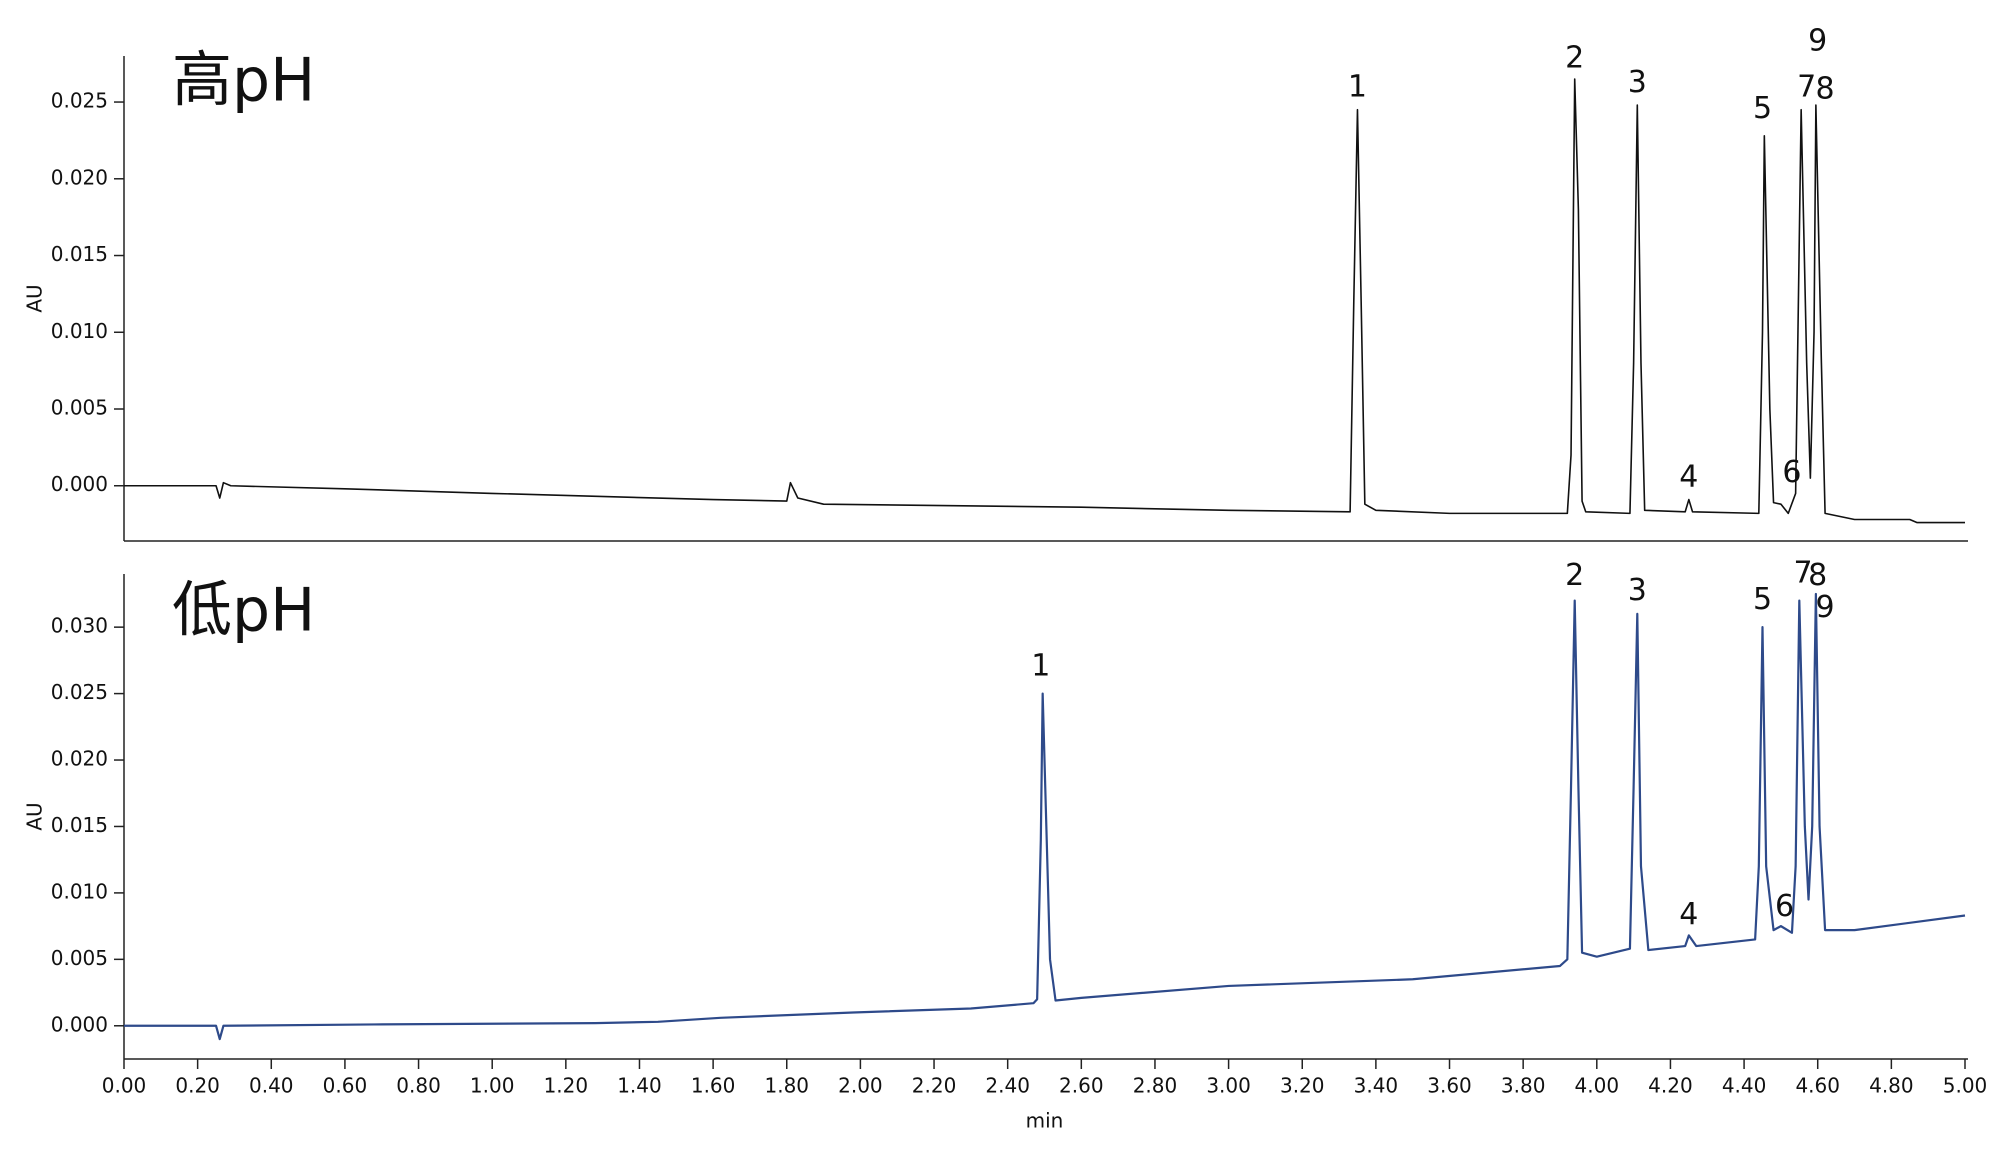  I want to click on x-tick-label: 3.60, so click(1449, 1086).